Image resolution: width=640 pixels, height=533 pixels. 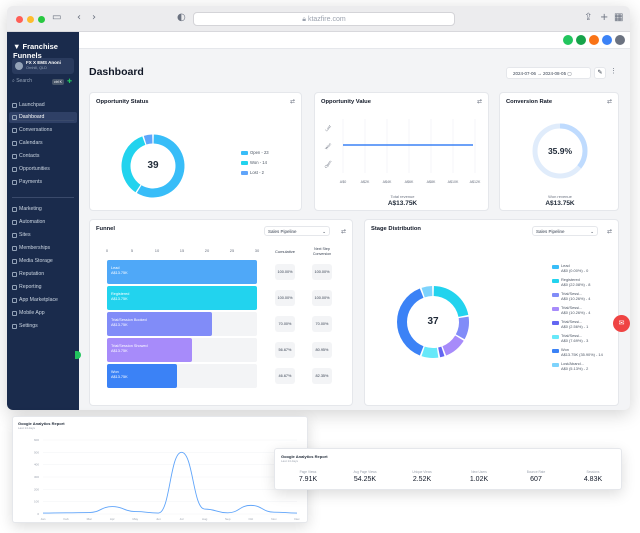 I want to click on mobile-icon, so click(x=14, y=313).